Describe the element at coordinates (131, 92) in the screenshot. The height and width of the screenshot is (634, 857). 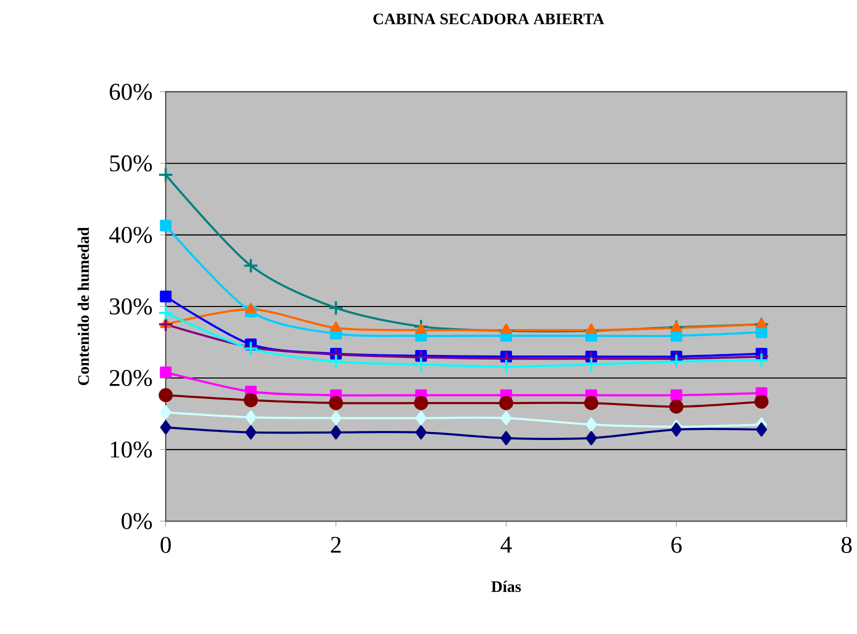
I see `y-tick-label: 60%` at that location.